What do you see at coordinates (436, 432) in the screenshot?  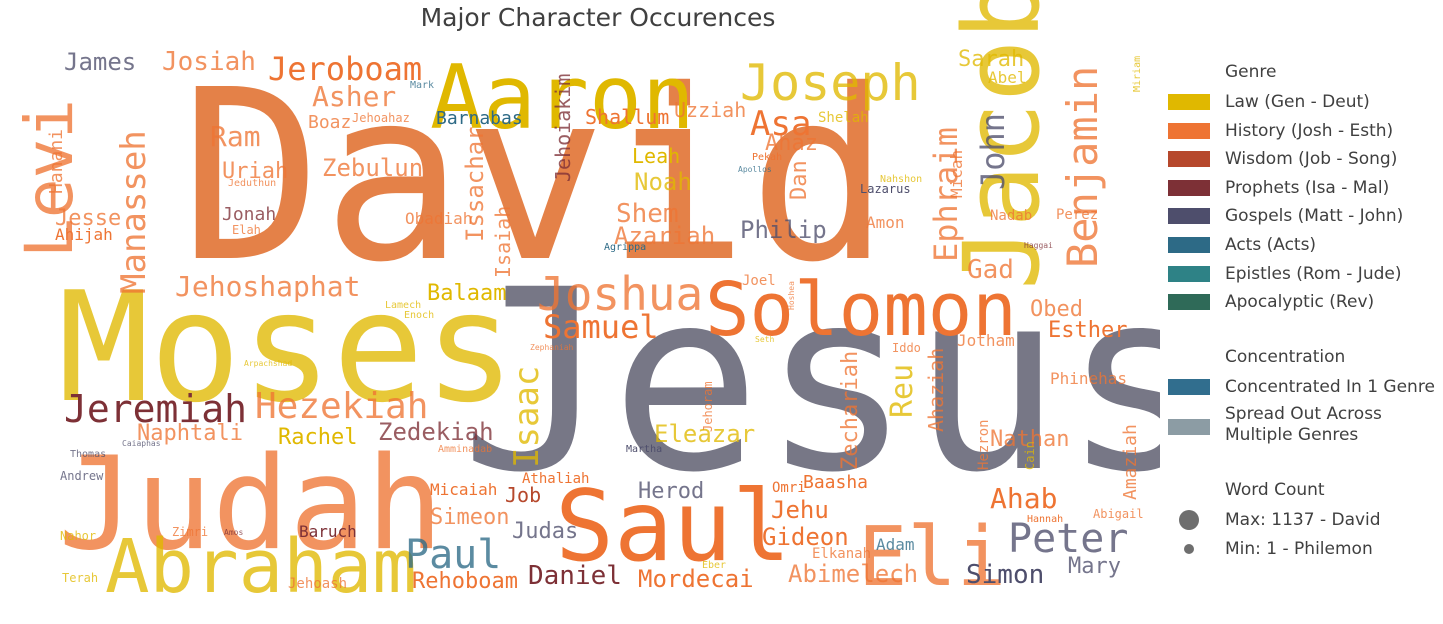 I see `word-zedekiah: Zedekiah` at bounding box center [436, 432].